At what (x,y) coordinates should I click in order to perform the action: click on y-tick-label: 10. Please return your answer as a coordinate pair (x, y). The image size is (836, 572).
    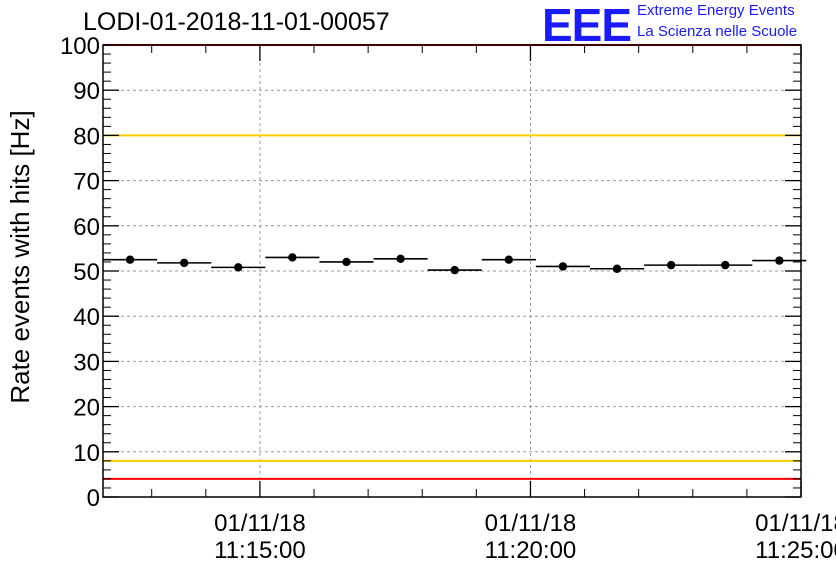
    Looking at the image, I should click on (86, 453).